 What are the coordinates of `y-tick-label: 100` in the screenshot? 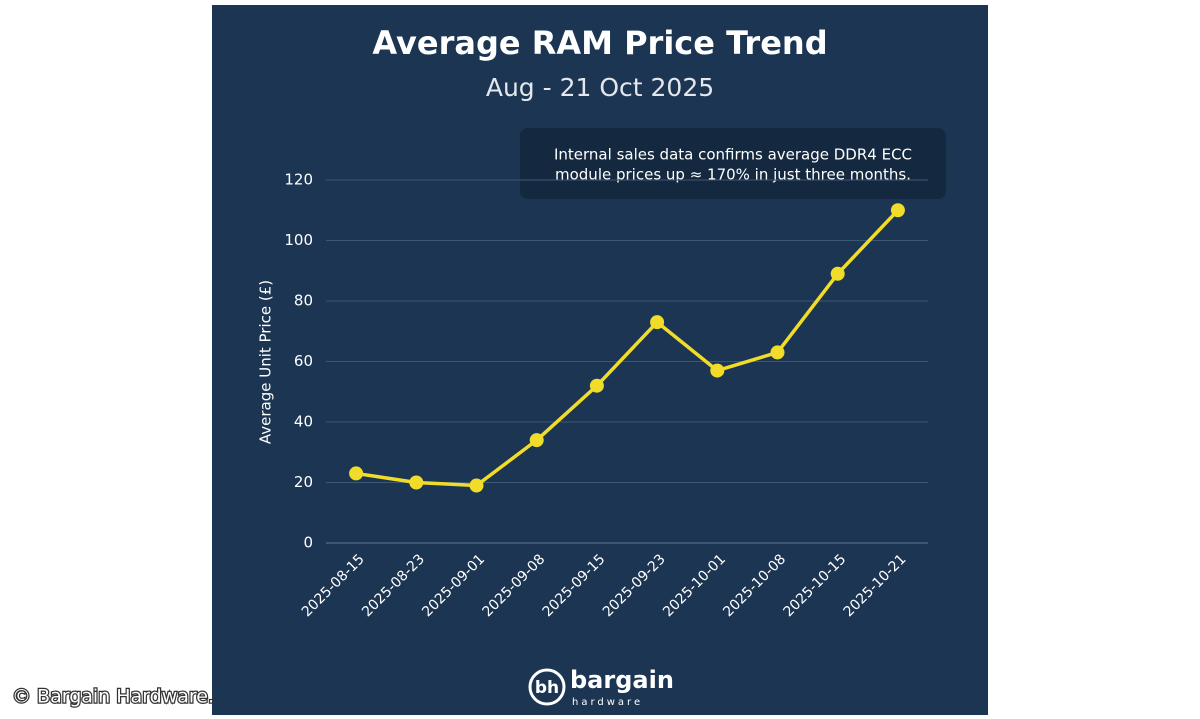 It's located at (298, 240).